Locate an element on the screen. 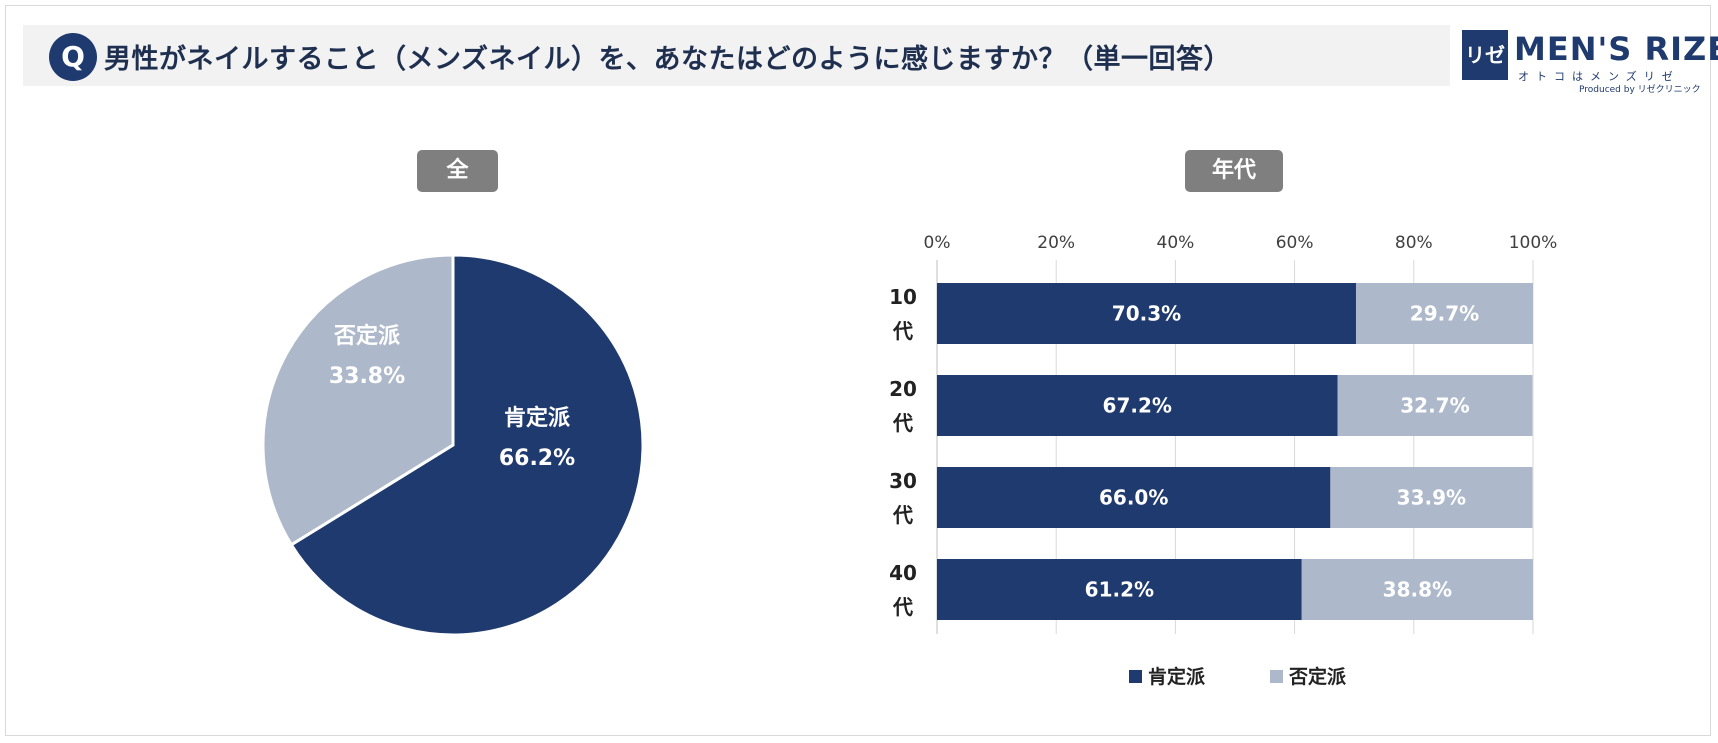 Image resolution: width=1718 pixels, height=743 pixels. legend-swatch-positive is located at coordinates (1135, 676).